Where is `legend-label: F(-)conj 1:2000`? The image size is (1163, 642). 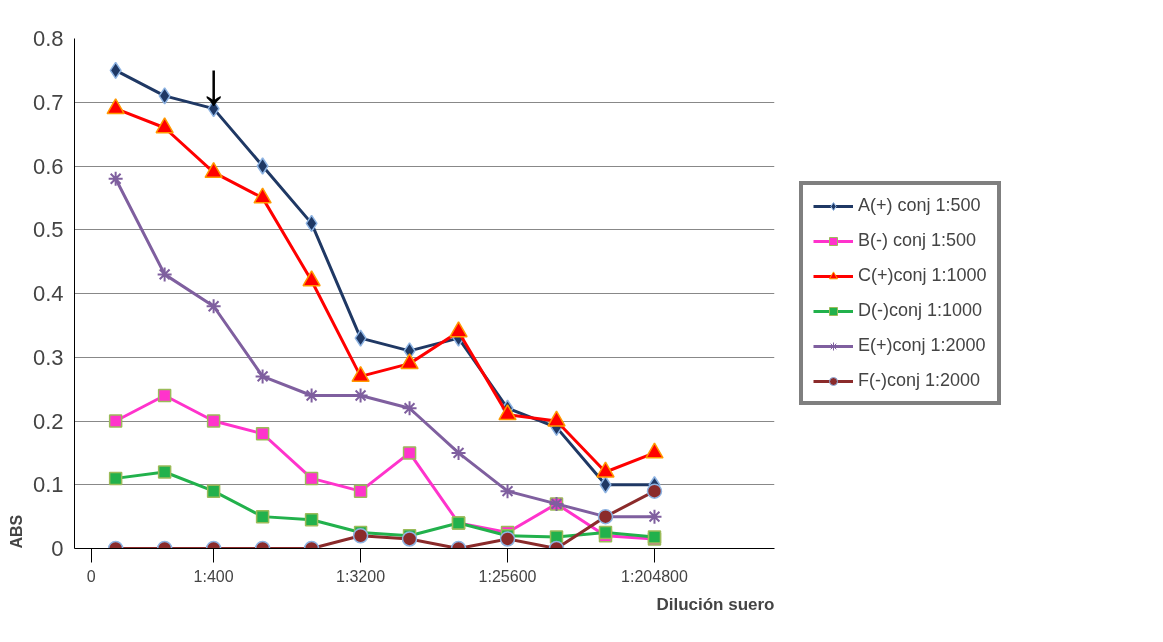
legend-label: F(-)conj 1:2000 is located at coordinates (919, 380).